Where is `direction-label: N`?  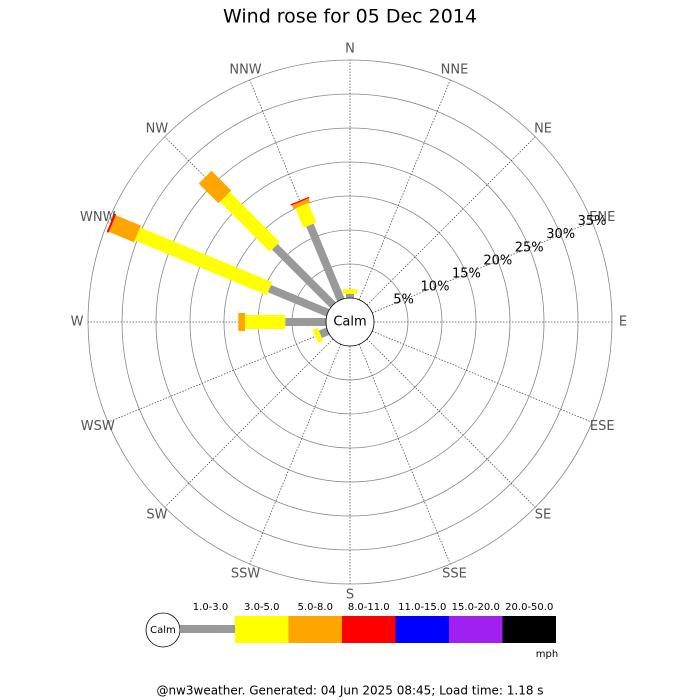 direction-label: N is located at coordinates (350, 49).